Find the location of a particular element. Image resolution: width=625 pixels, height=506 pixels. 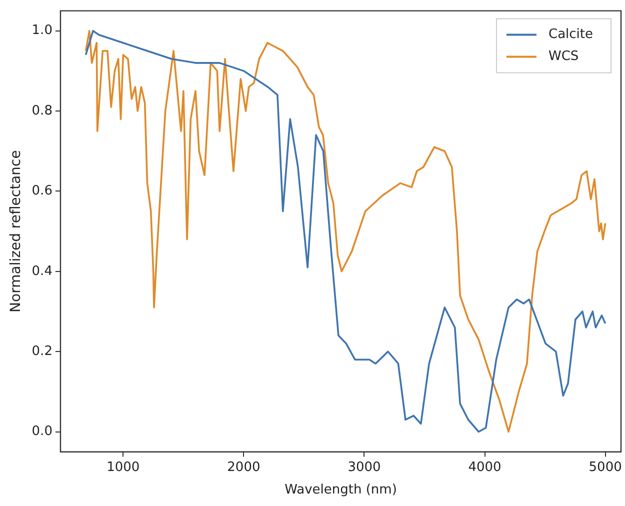

y-tick-label: 0.8 is located at coordinates (42, 110).